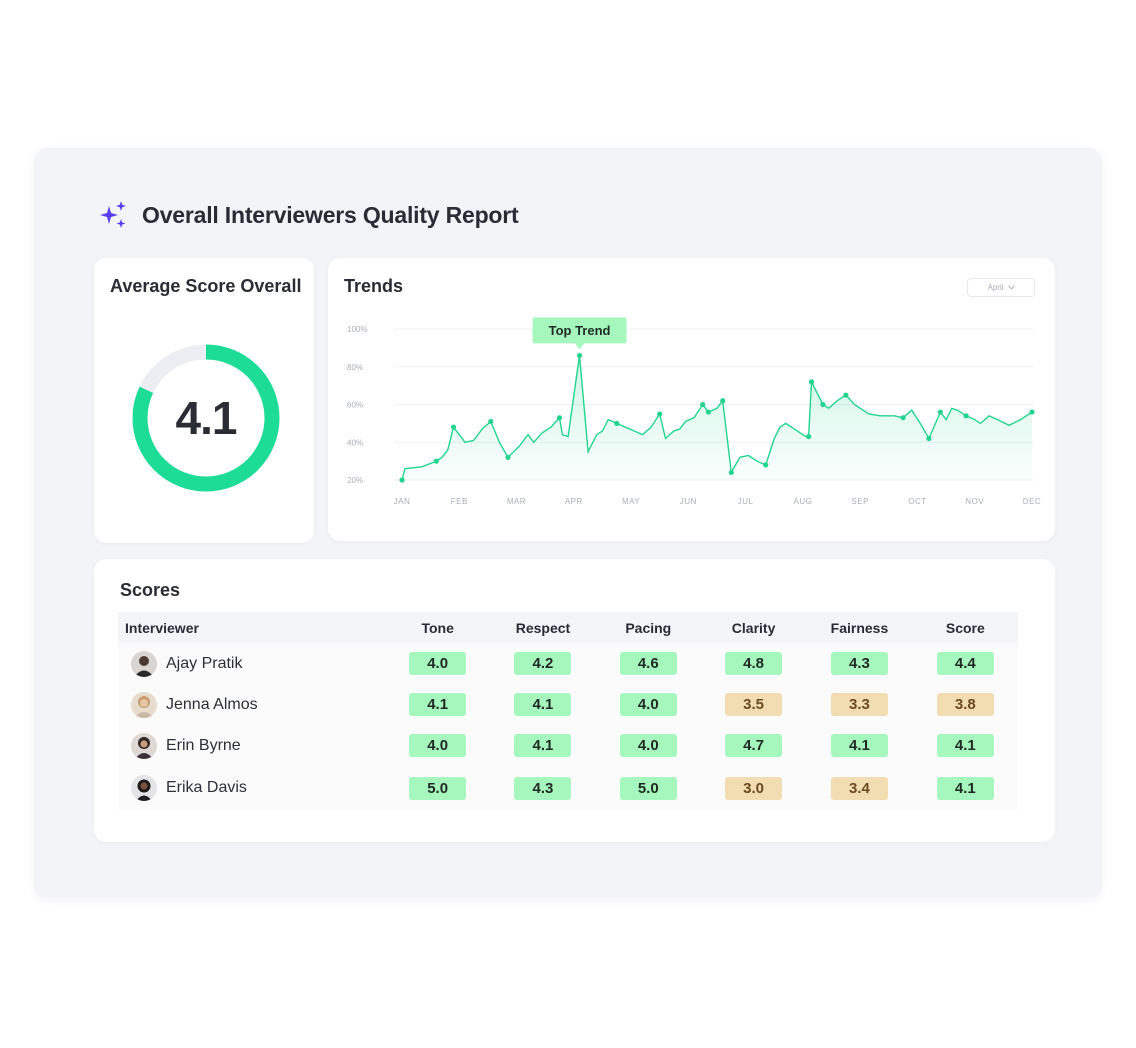 The height and width of the screenshot is (1048, 1136). Describe the element at coordinates (374, 286) in the screenshot. I see `trends-title: Trends` at that location.